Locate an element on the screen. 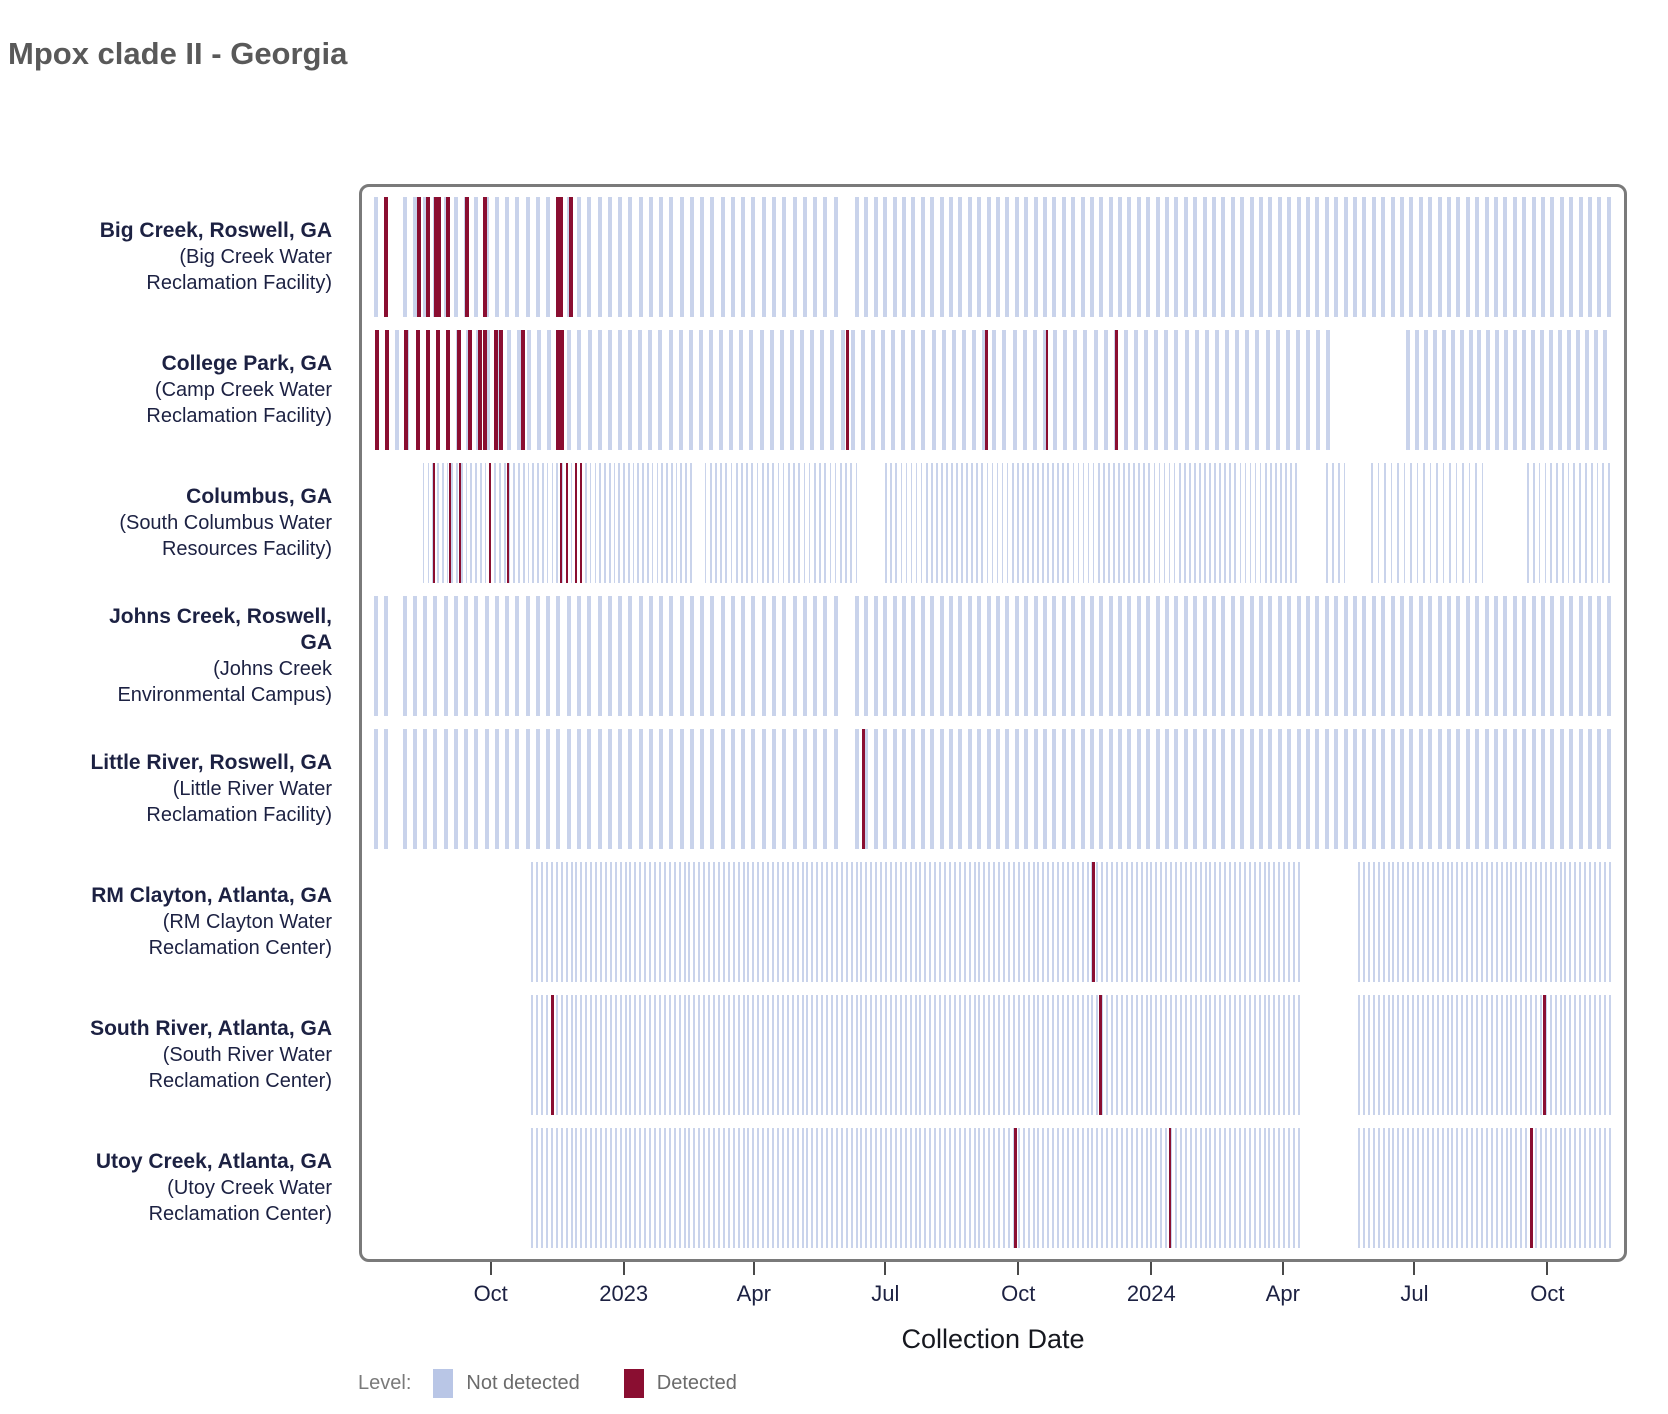 The image size is (1668, 1414). facility-name: Reclamation Center) is located at coordinates (240, 1081).